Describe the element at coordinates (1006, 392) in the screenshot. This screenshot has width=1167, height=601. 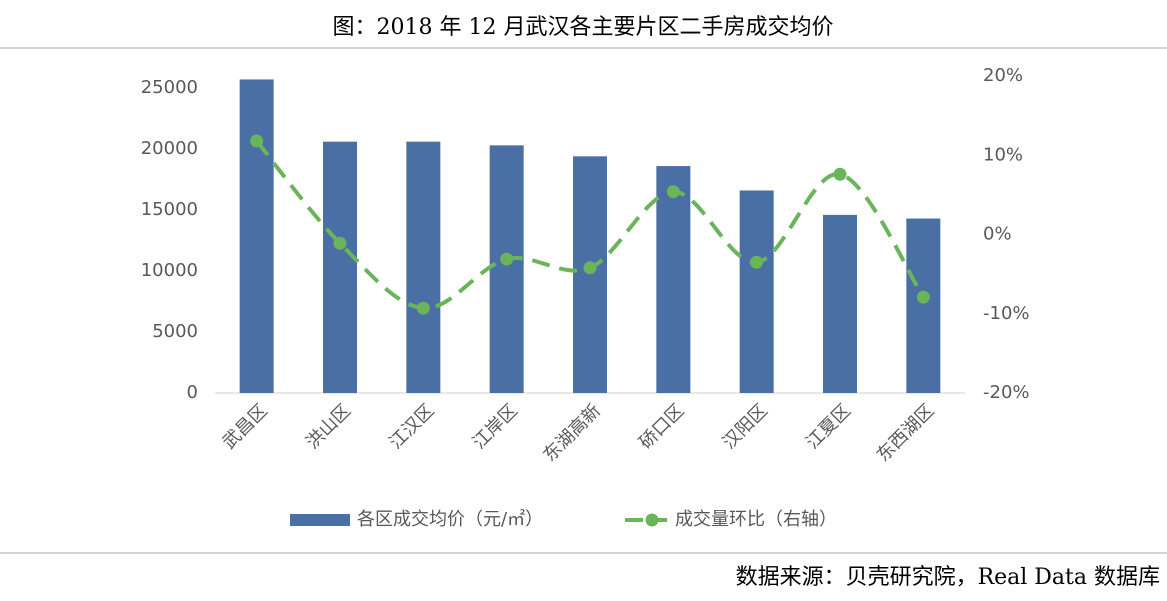
I see `y2-tick-label: -20%` at that location.